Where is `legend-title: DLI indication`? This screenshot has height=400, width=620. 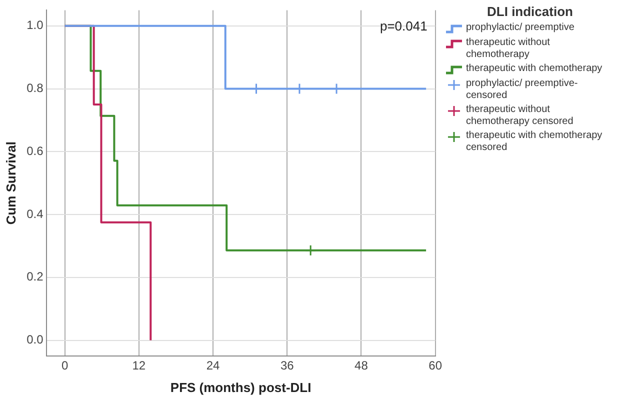
legend-title: DLI indication is located at coordinates (530, 11).